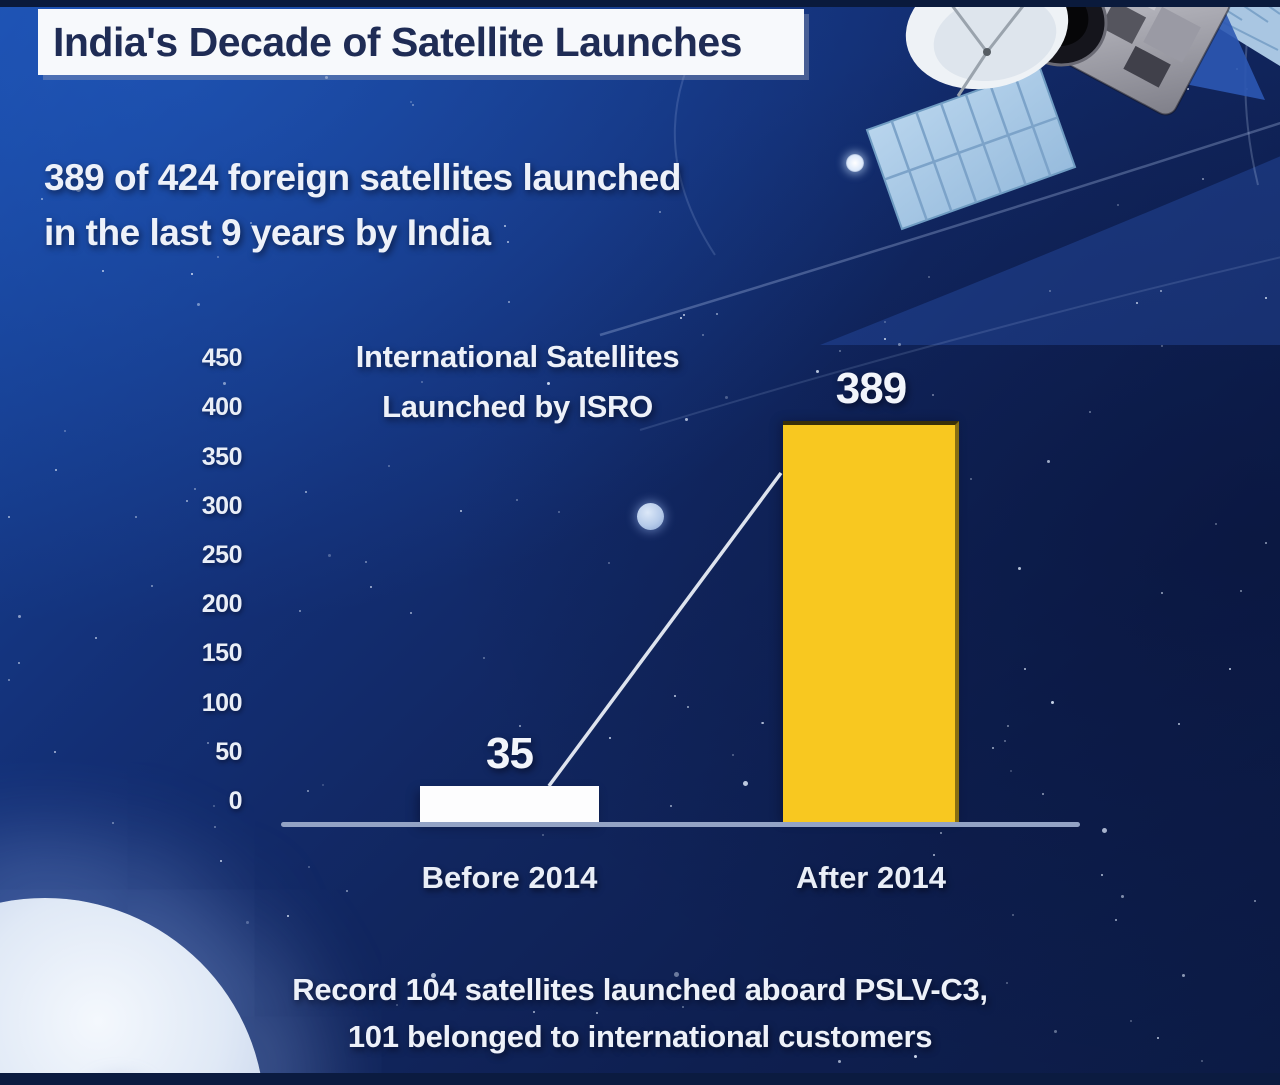 This screenshot has height=1085, width=1280. Describe the element at coordinates (855, 163) in the screenshot. I see `star-glow-icon` at that location.